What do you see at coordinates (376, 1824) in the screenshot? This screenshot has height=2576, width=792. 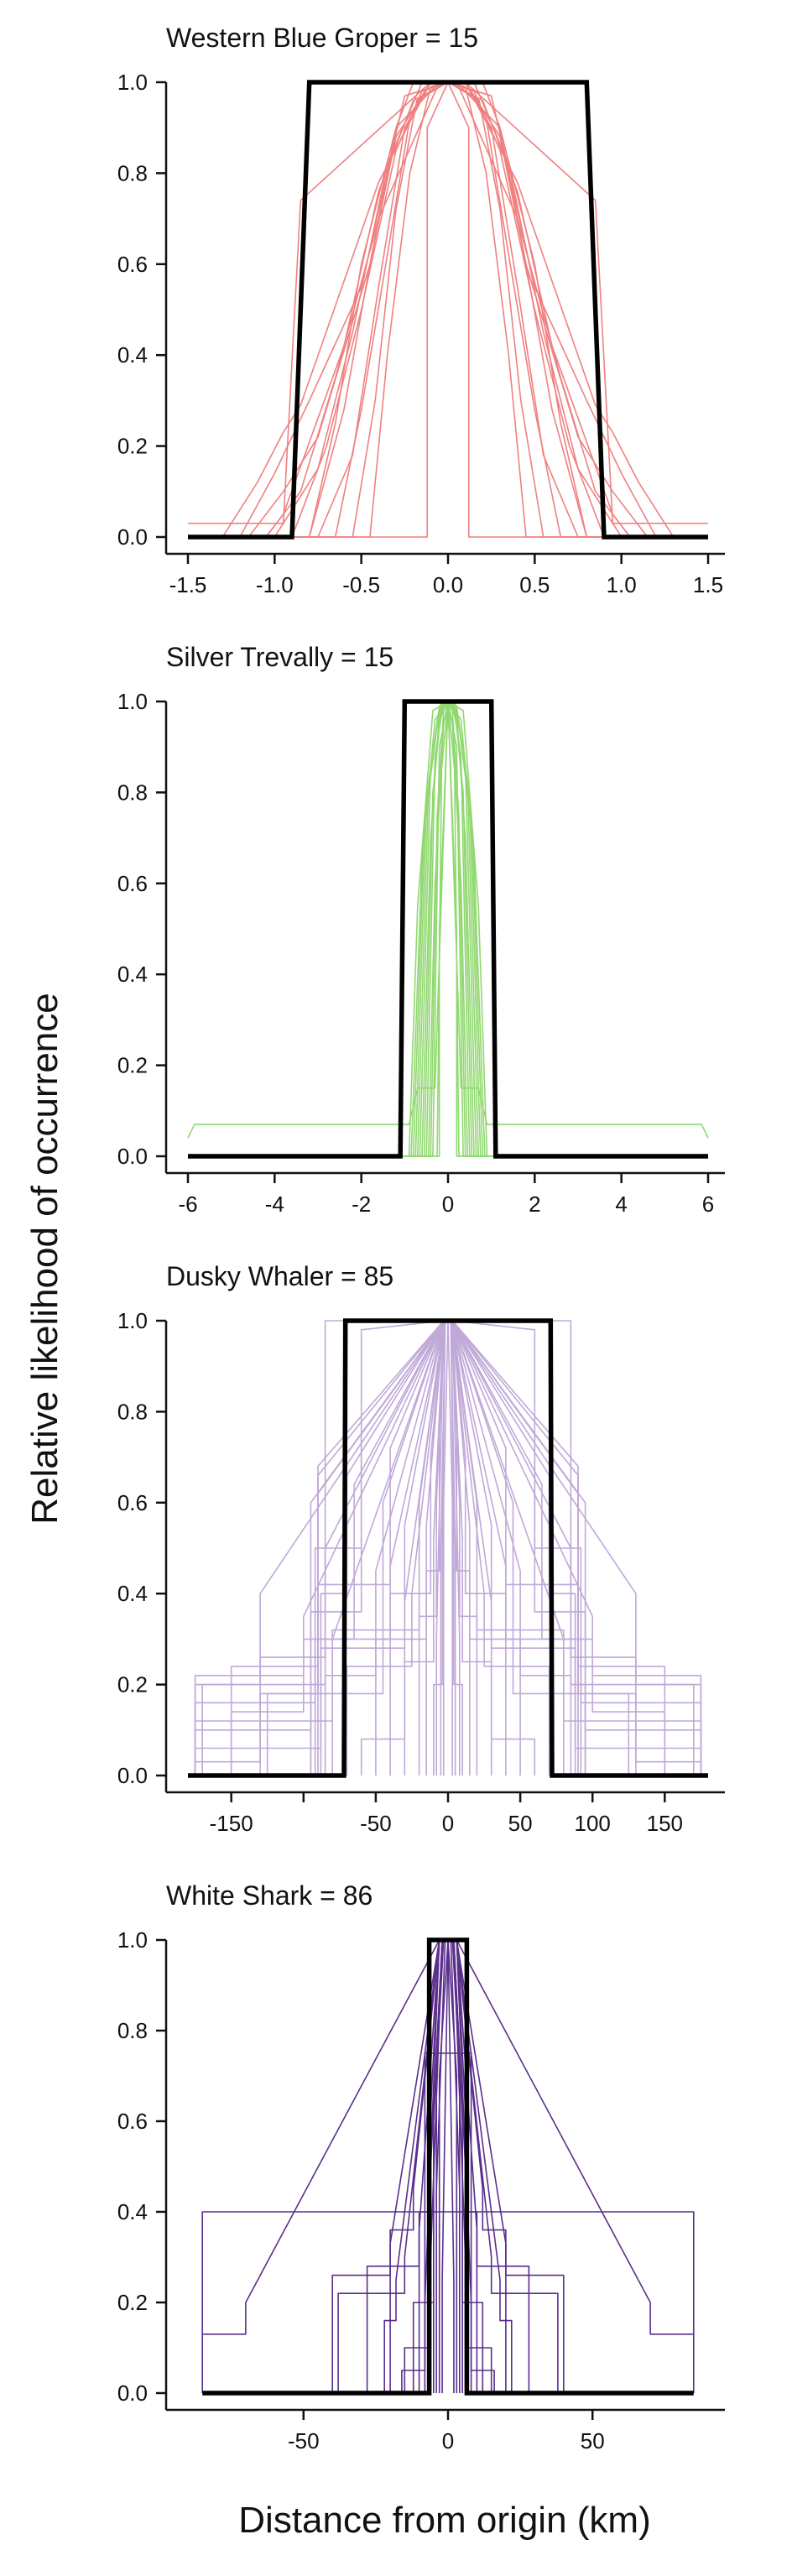 I see `x-tick-label: -50` at bounding box center [376, 1824].